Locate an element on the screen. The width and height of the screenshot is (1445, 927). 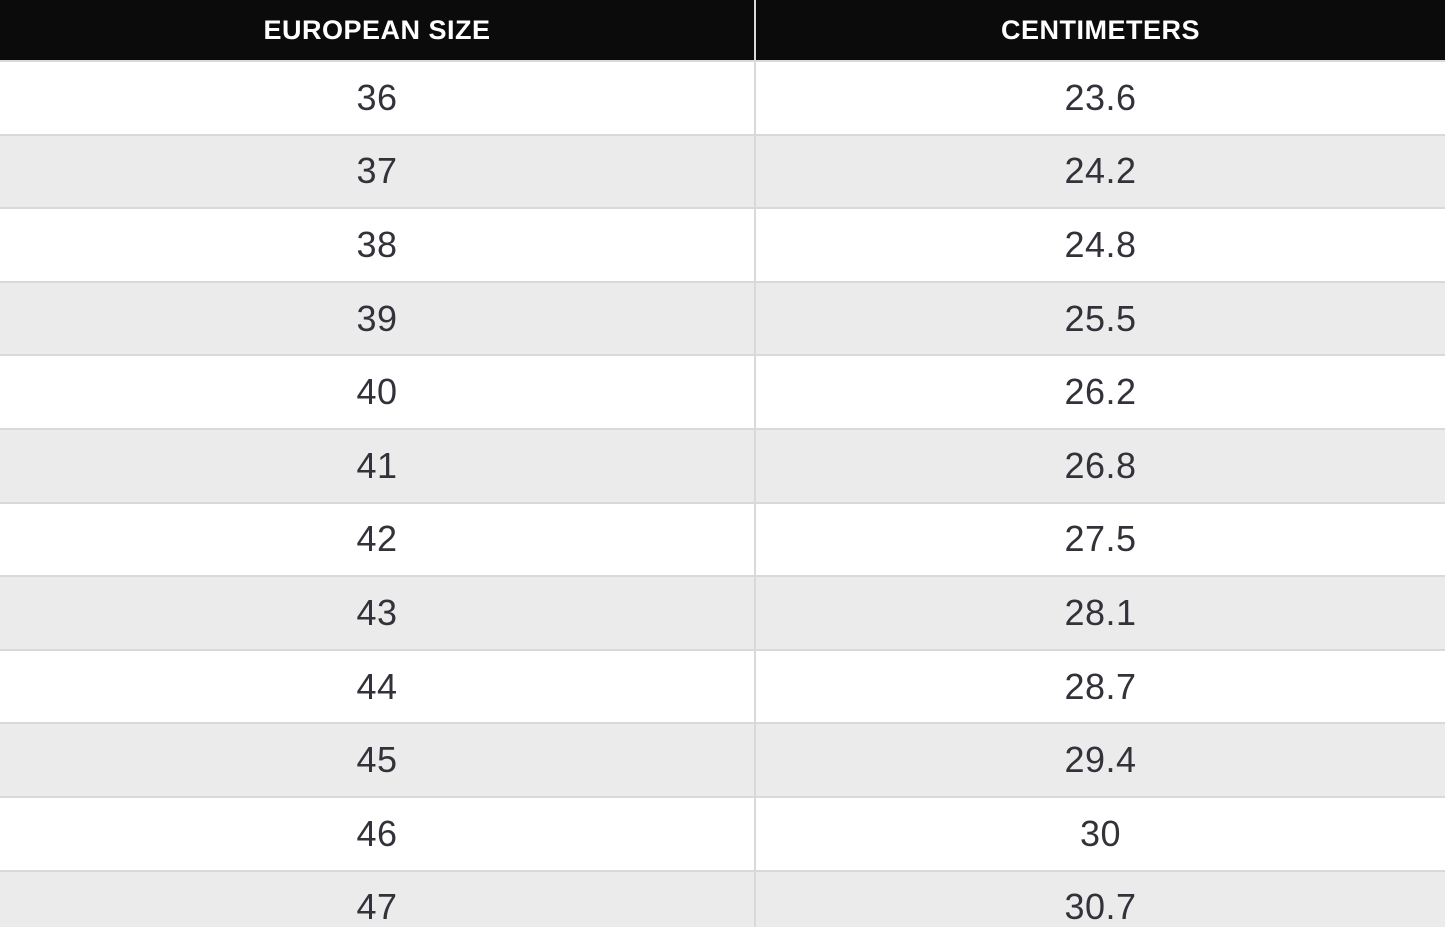
centimeters-cell: 28.1 is located at coordinates (1100, 612).